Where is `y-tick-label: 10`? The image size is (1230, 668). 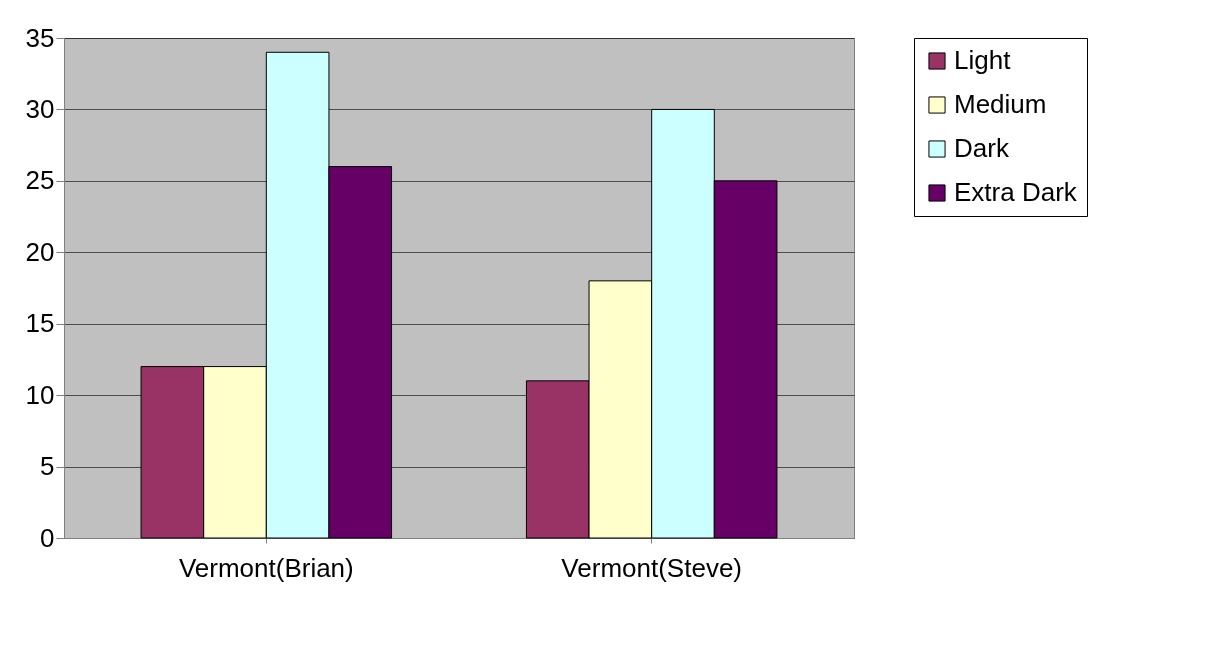 y-tick-label: 10 is located at coordinates (40, 394).